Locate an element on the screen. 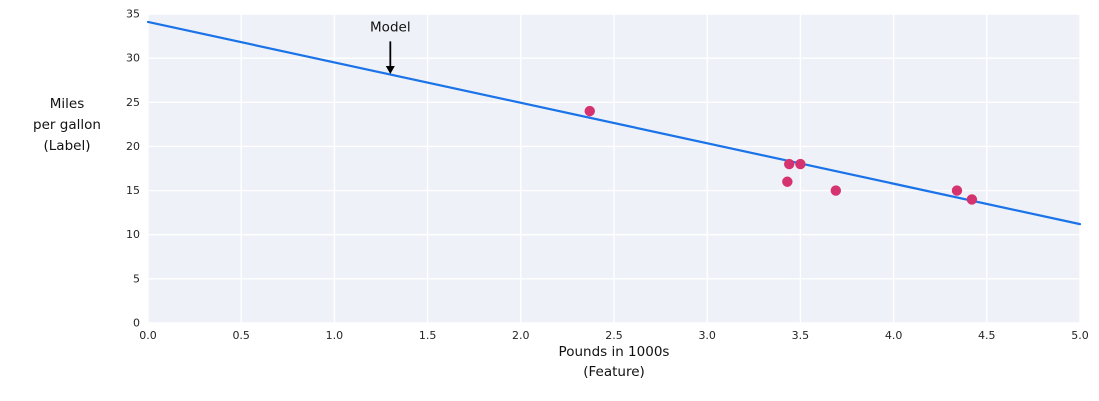 This screenshot has width=1099, height=401. y-axis-label-line: per gallon is located at coordinates (67, 125).